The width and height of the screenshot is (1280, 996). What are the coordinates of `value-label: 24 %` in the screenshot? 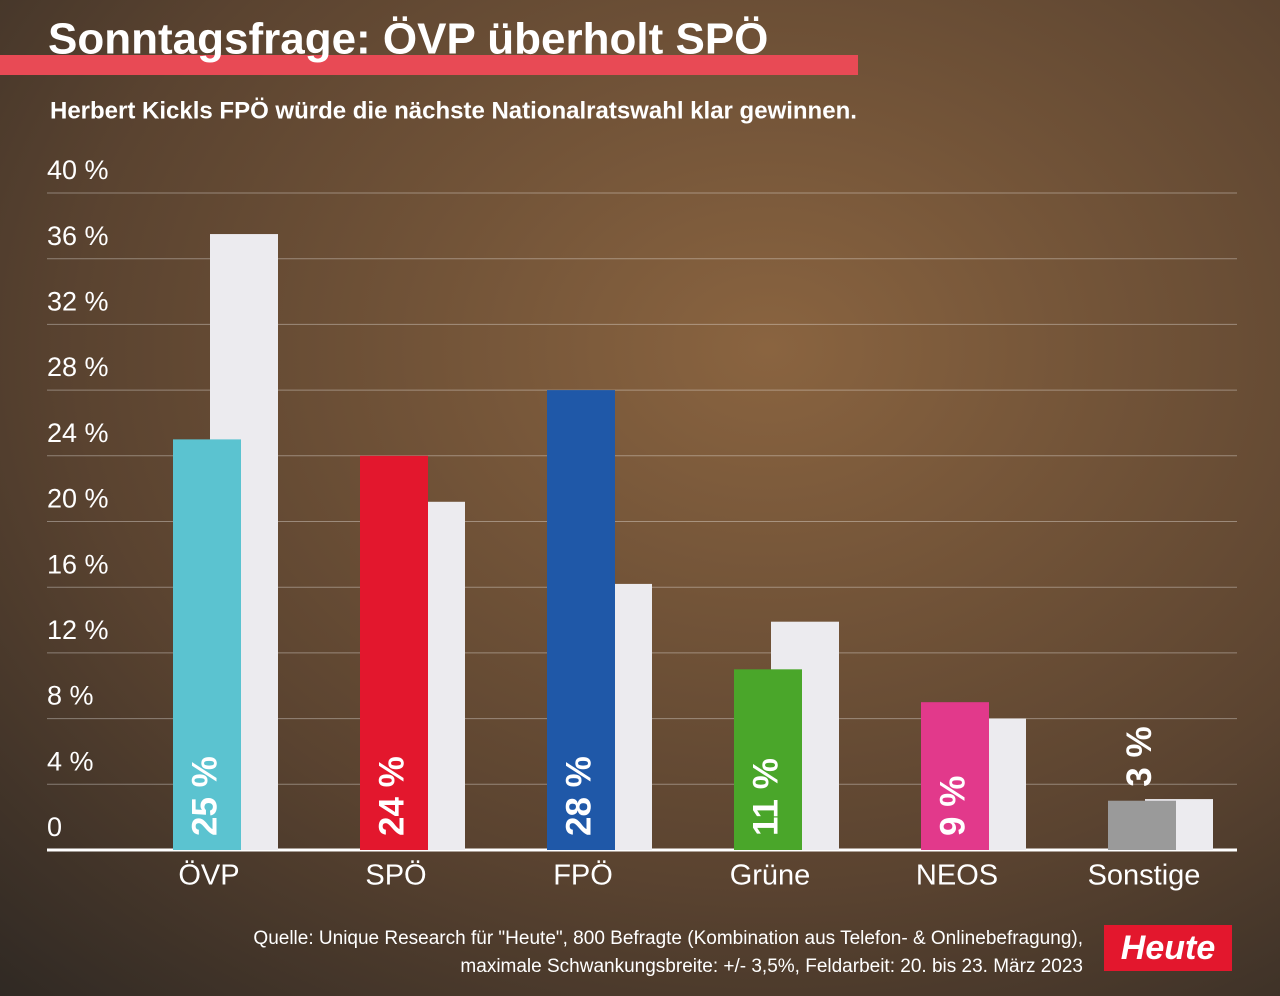 It's located at (391, 796).